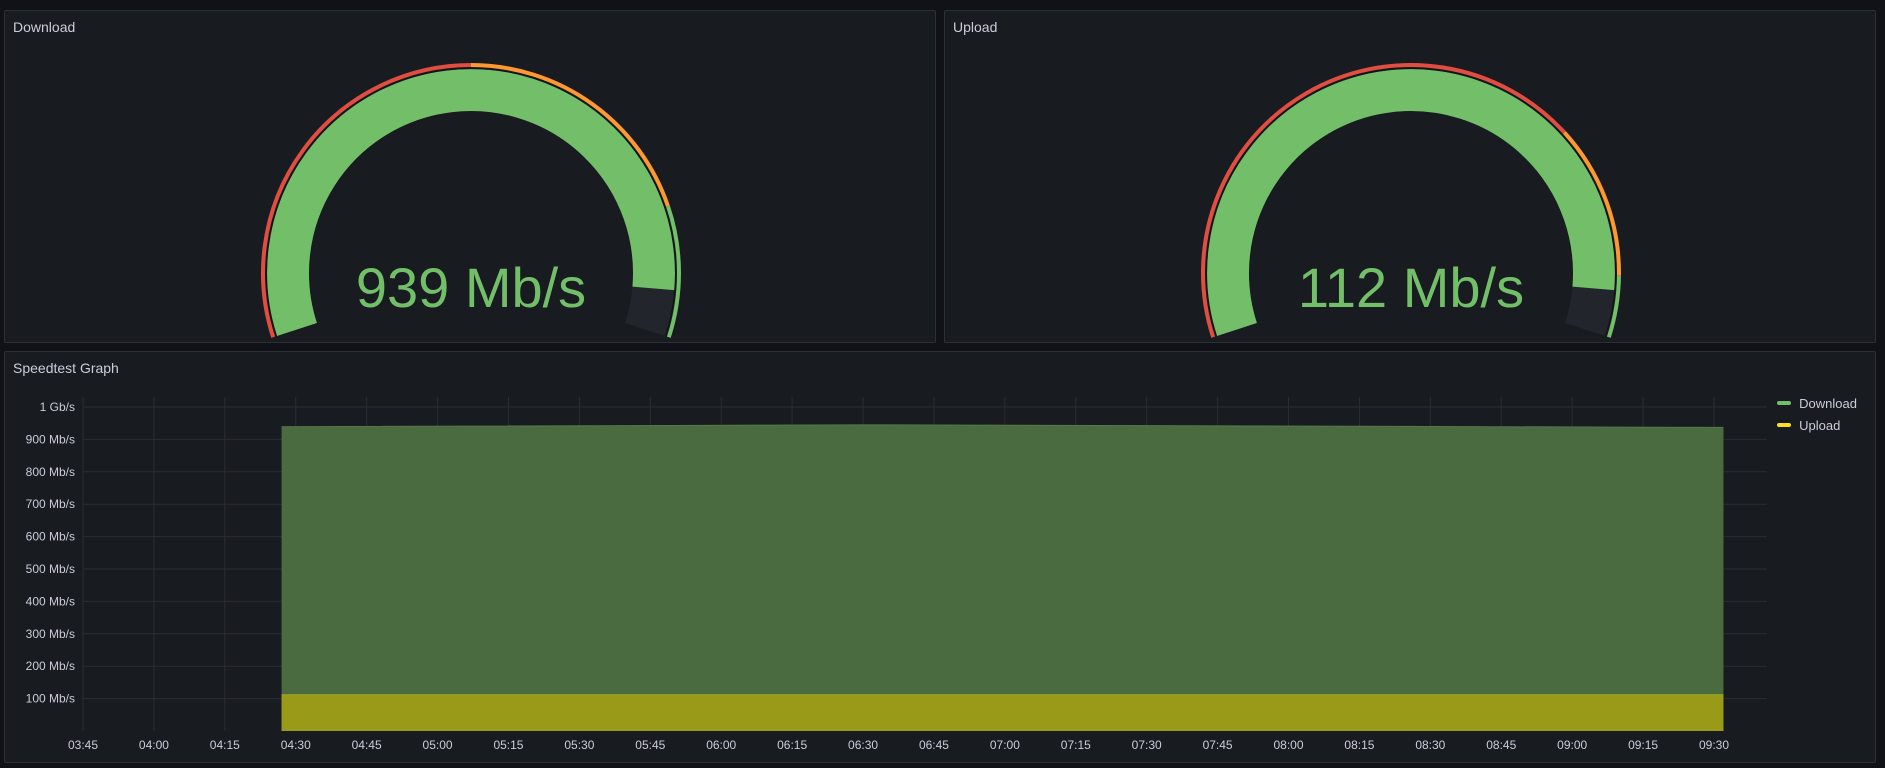 Image resolution: width=1885 pixels, height=768 pixels. What do you see at coordinates (792, 745) in the screenshot?
I see `x-tick-label: 06:15` at bounding box center [792, 745].